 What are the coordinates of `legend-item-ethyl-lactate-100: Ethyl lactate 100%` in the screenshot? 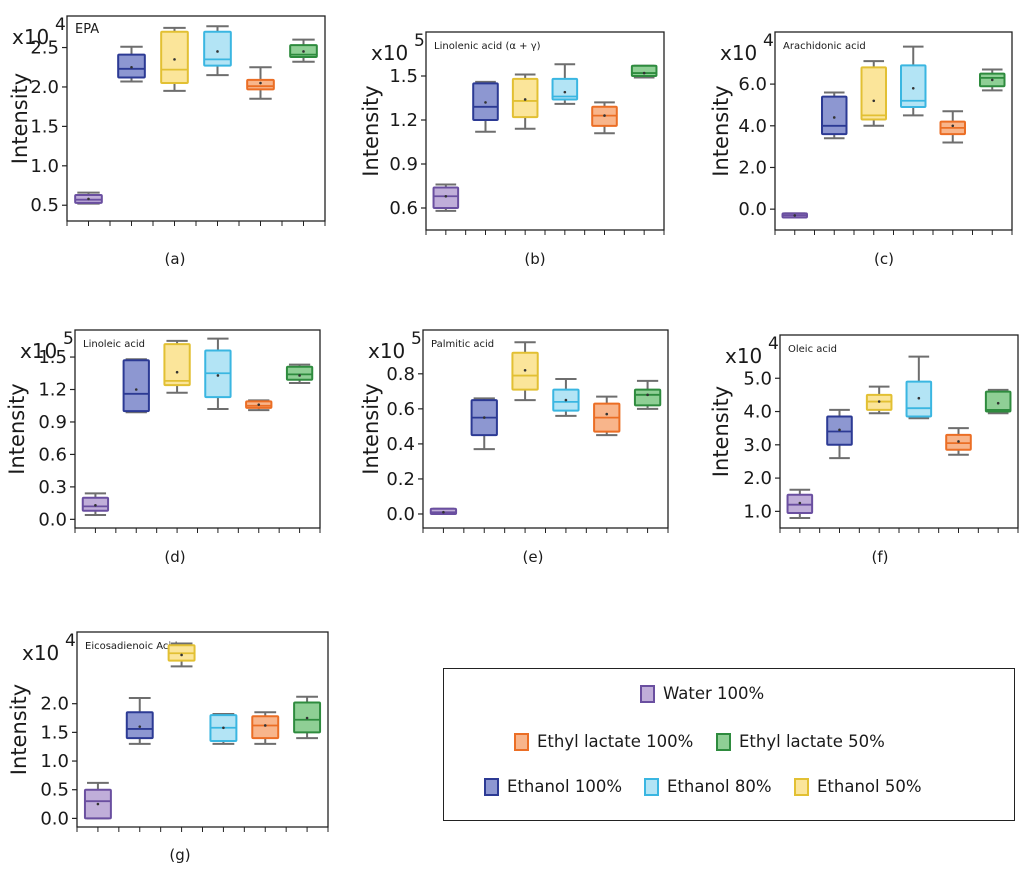 It's located at (603, 741).